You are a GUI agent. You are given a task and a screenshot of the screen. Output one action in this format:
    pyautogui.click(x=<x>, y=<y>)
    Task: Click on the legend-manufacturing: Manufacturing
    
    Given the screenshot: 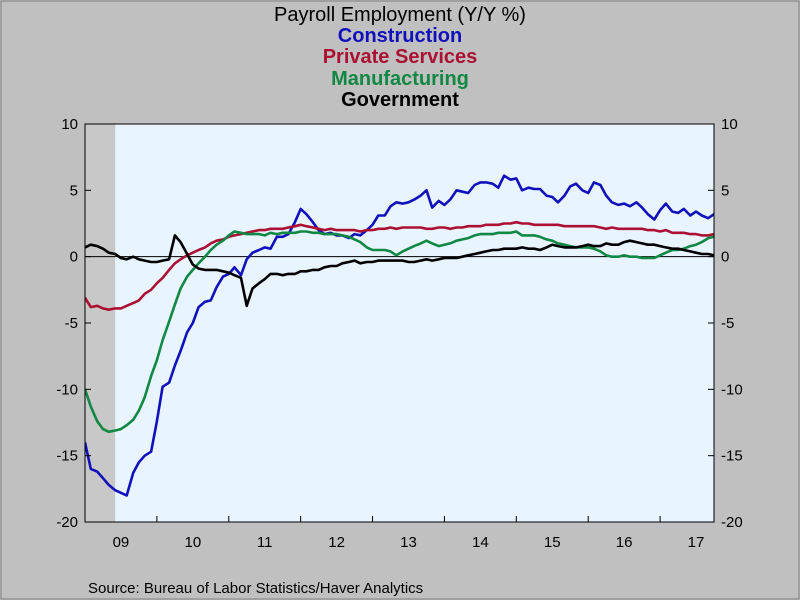 What is the action you would take?
    pyautogui.click(x=400, y=79)
    